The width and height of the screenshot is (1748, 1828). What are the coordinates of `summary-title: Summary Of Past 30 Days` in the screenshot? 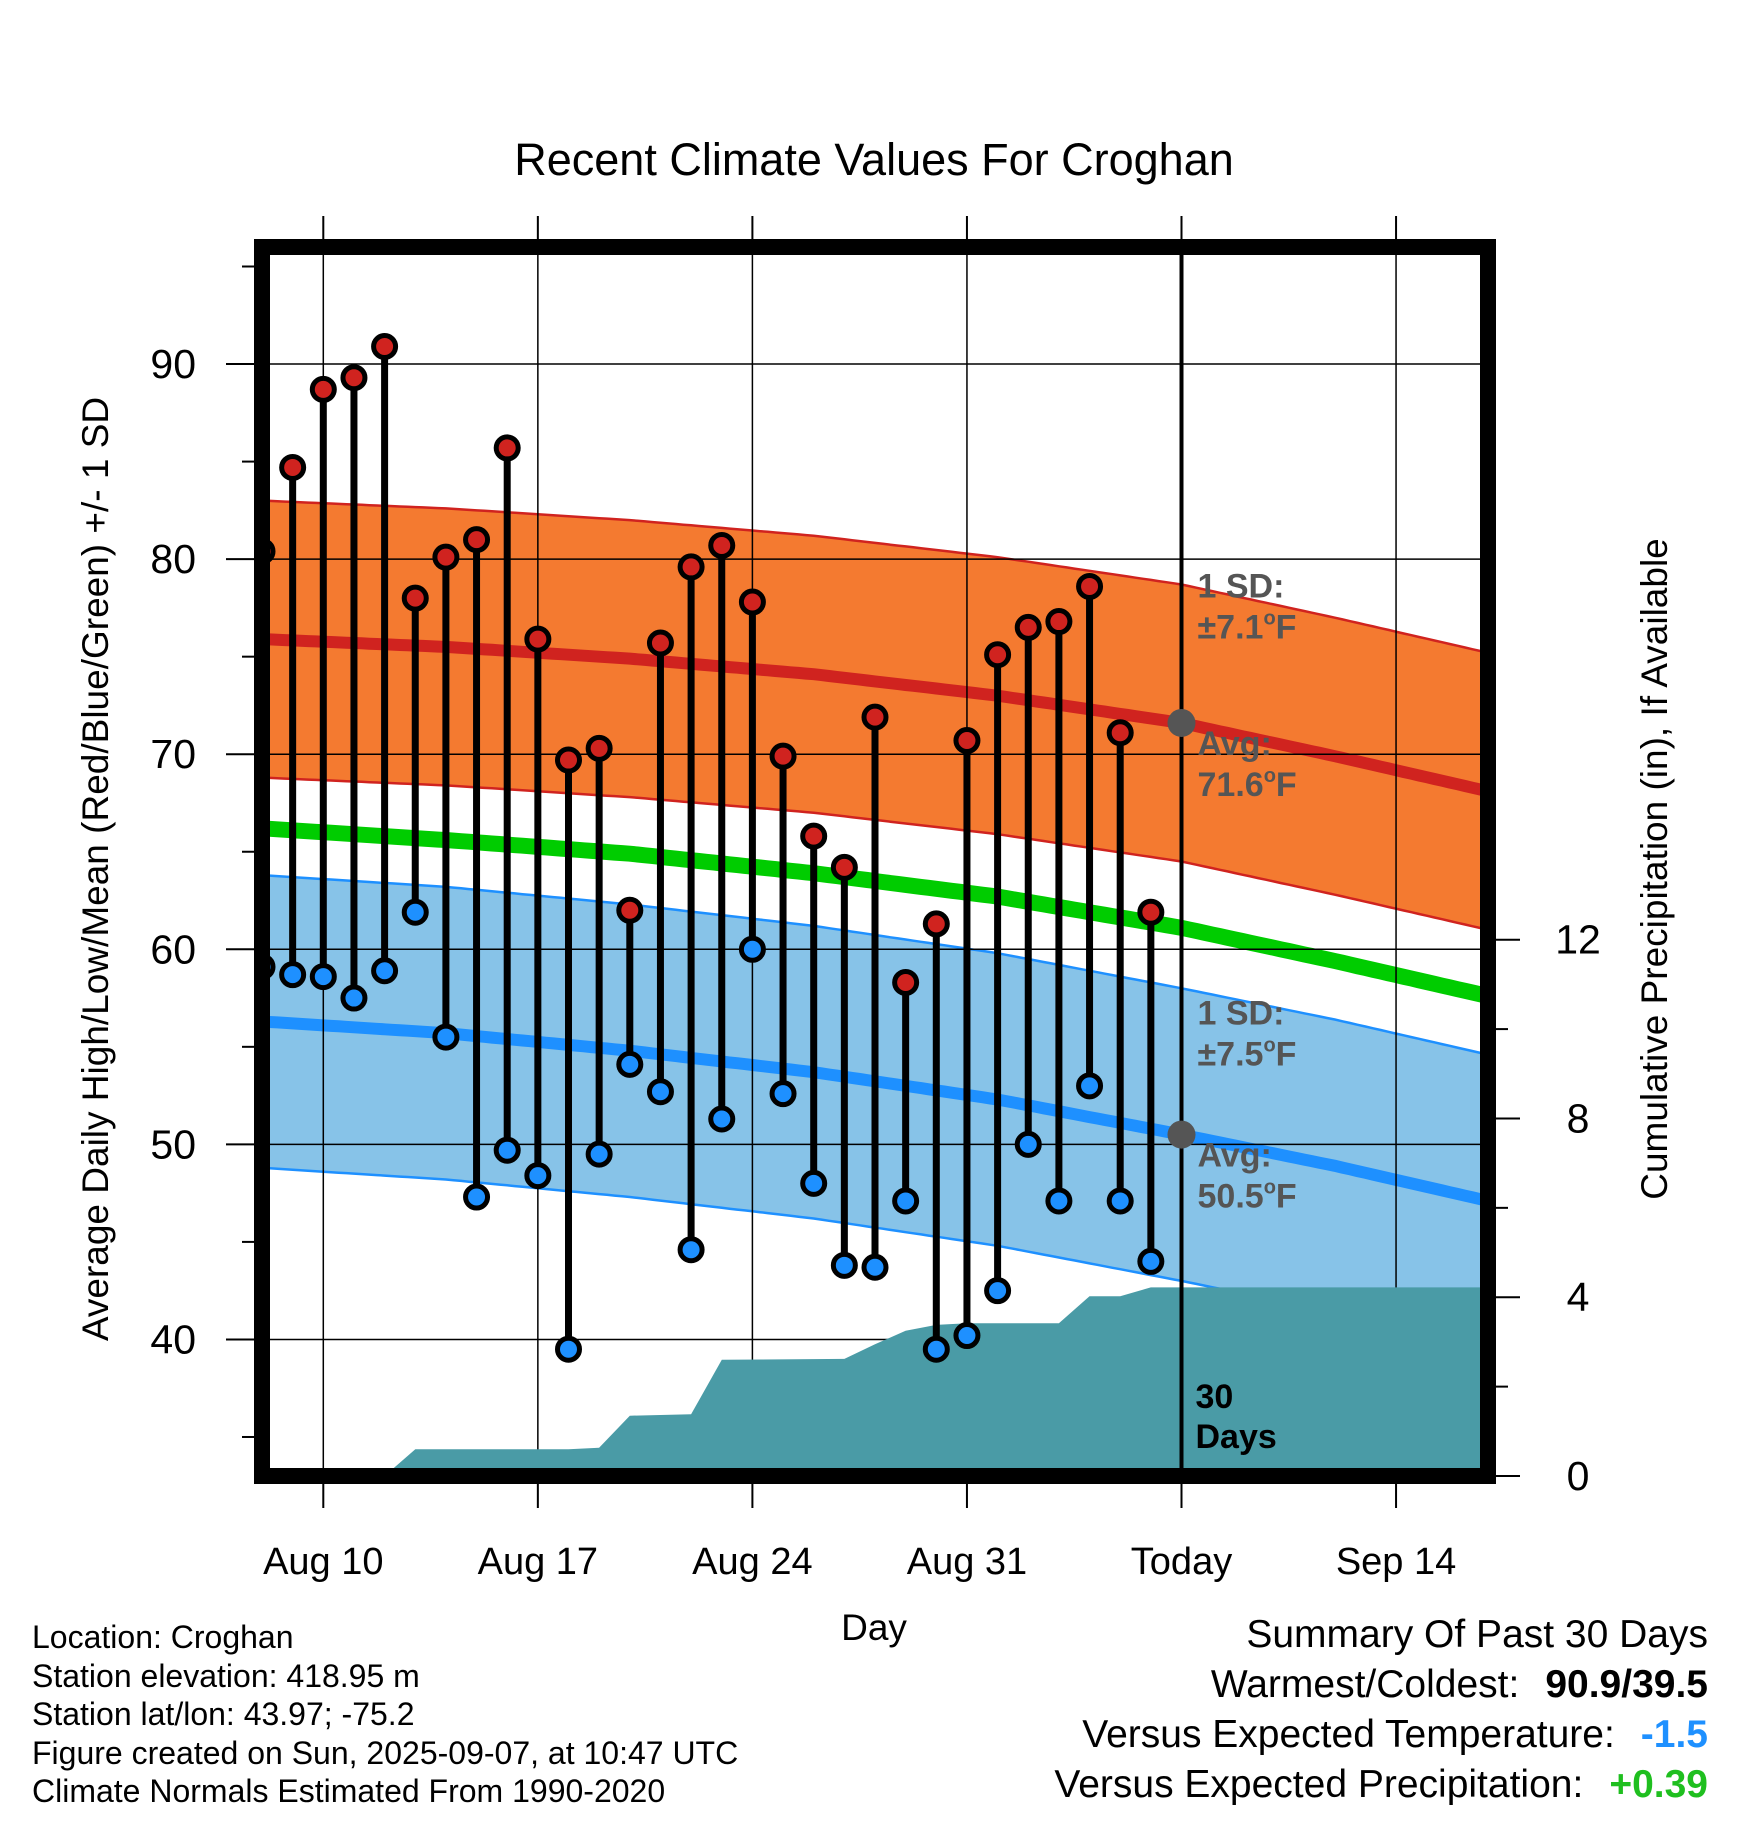 It's located at (1477, 1634).